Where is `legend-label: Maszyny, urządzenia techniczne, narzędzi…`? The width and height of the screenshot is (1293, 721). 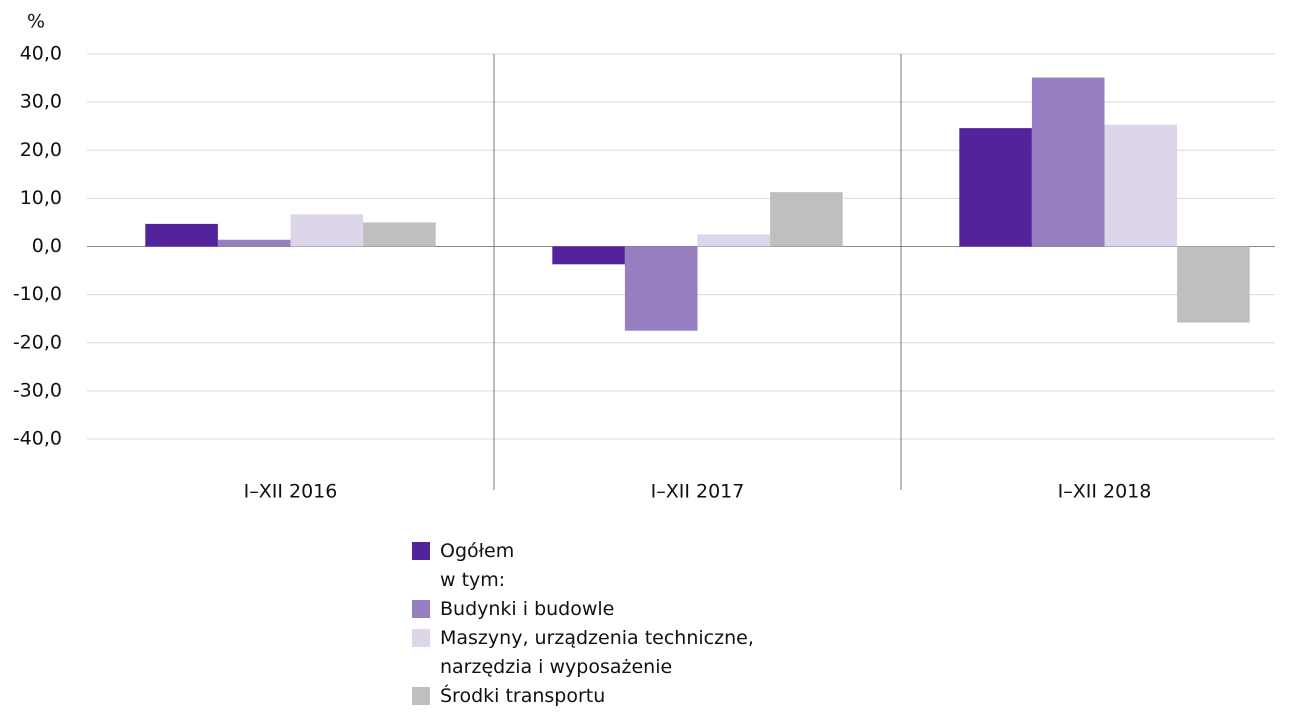 legend-label: Maszyny, urządzenia techniczne, narzędzi… is located at coordinates (597, 652).